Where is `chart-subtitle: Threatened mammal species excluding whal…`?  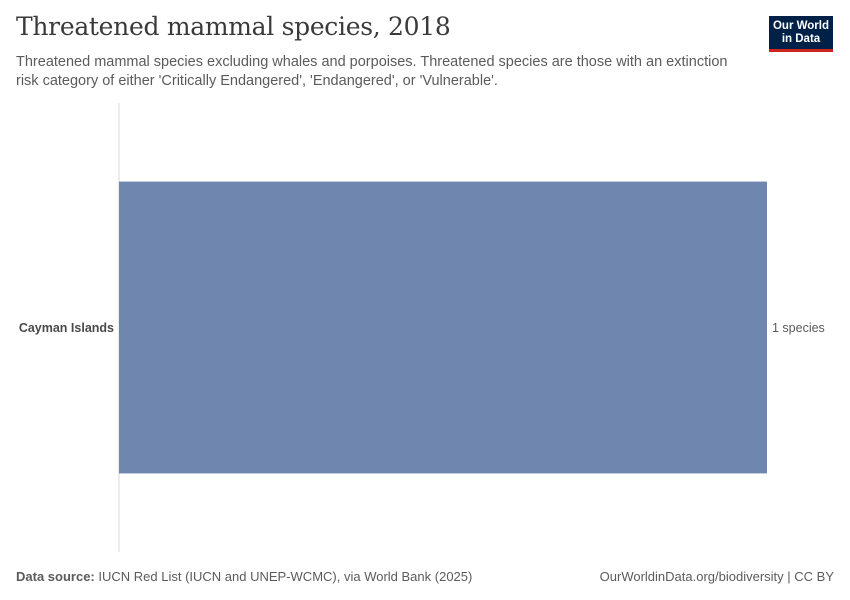 chart-subtitle: Threatened mammal species excluding whal… is located at coordinates (372, 71).